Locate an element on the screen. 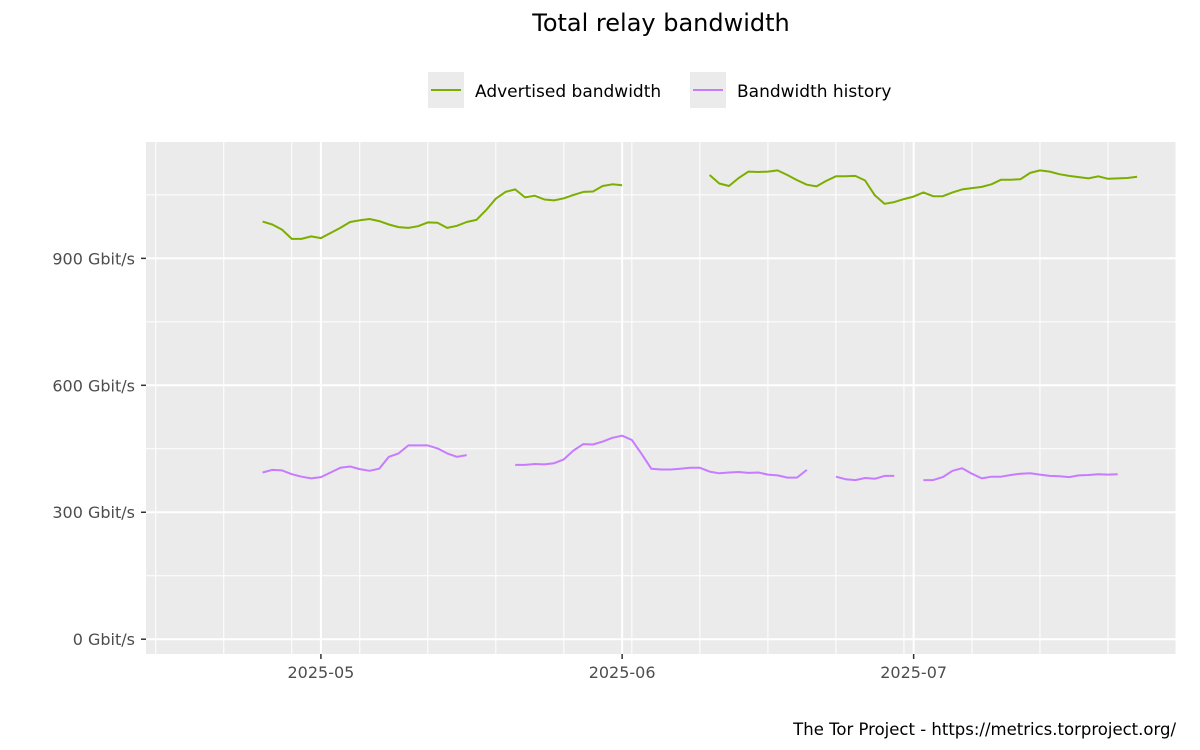 This screenshot has height=750, width=1200. y-tick-label: 600 Gbit/s is located at coordinates (93, 385).